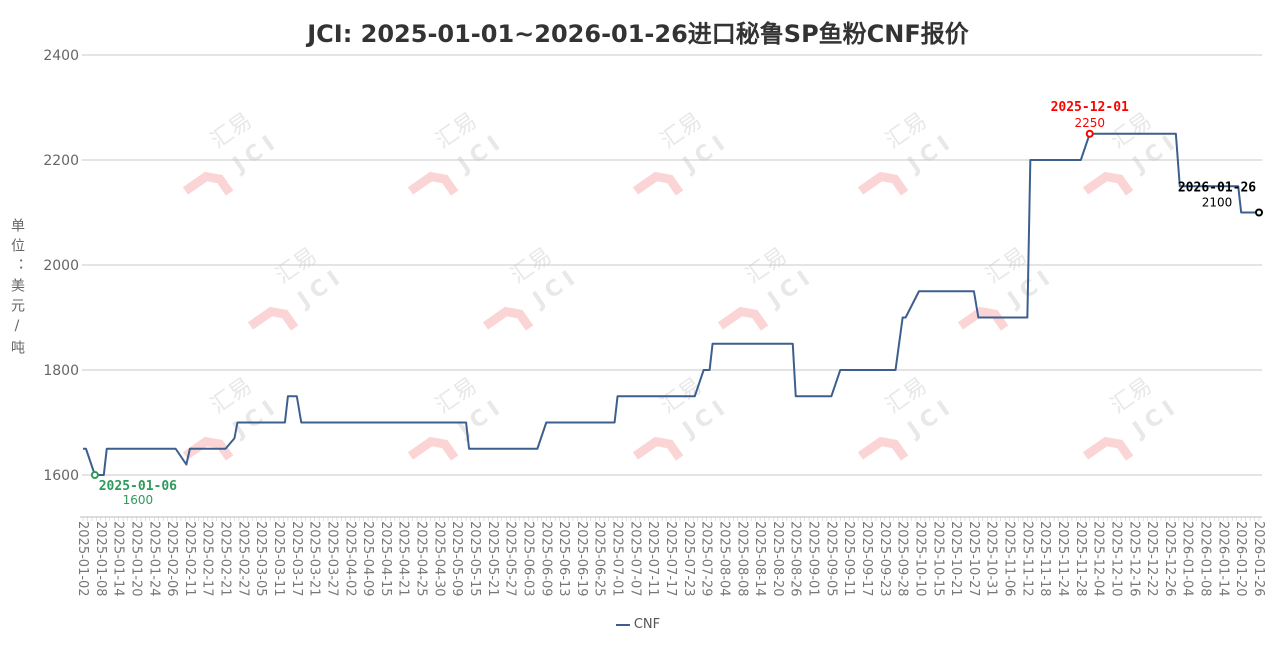 Image resolution: width=1276 pixels, height=651 pixels. What do you see at coordinates (421, 559) in the screenshot?
I see `x-tick-label: 2025-04-25` at bounding box center [421, 559].